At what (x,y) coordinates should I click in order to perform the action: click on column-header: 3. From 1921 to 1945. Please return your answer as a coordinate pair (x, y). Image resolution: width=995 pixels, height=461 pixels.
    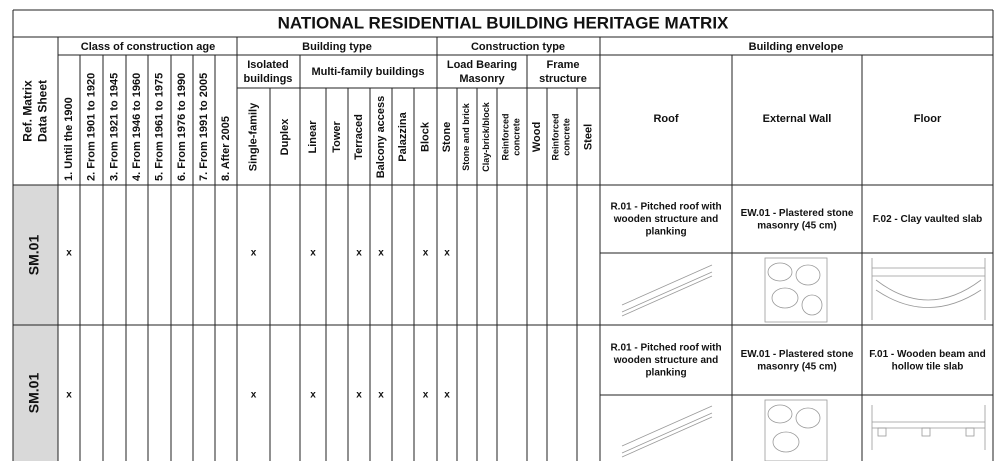
    Looking at the image, I should click on (114, 127).